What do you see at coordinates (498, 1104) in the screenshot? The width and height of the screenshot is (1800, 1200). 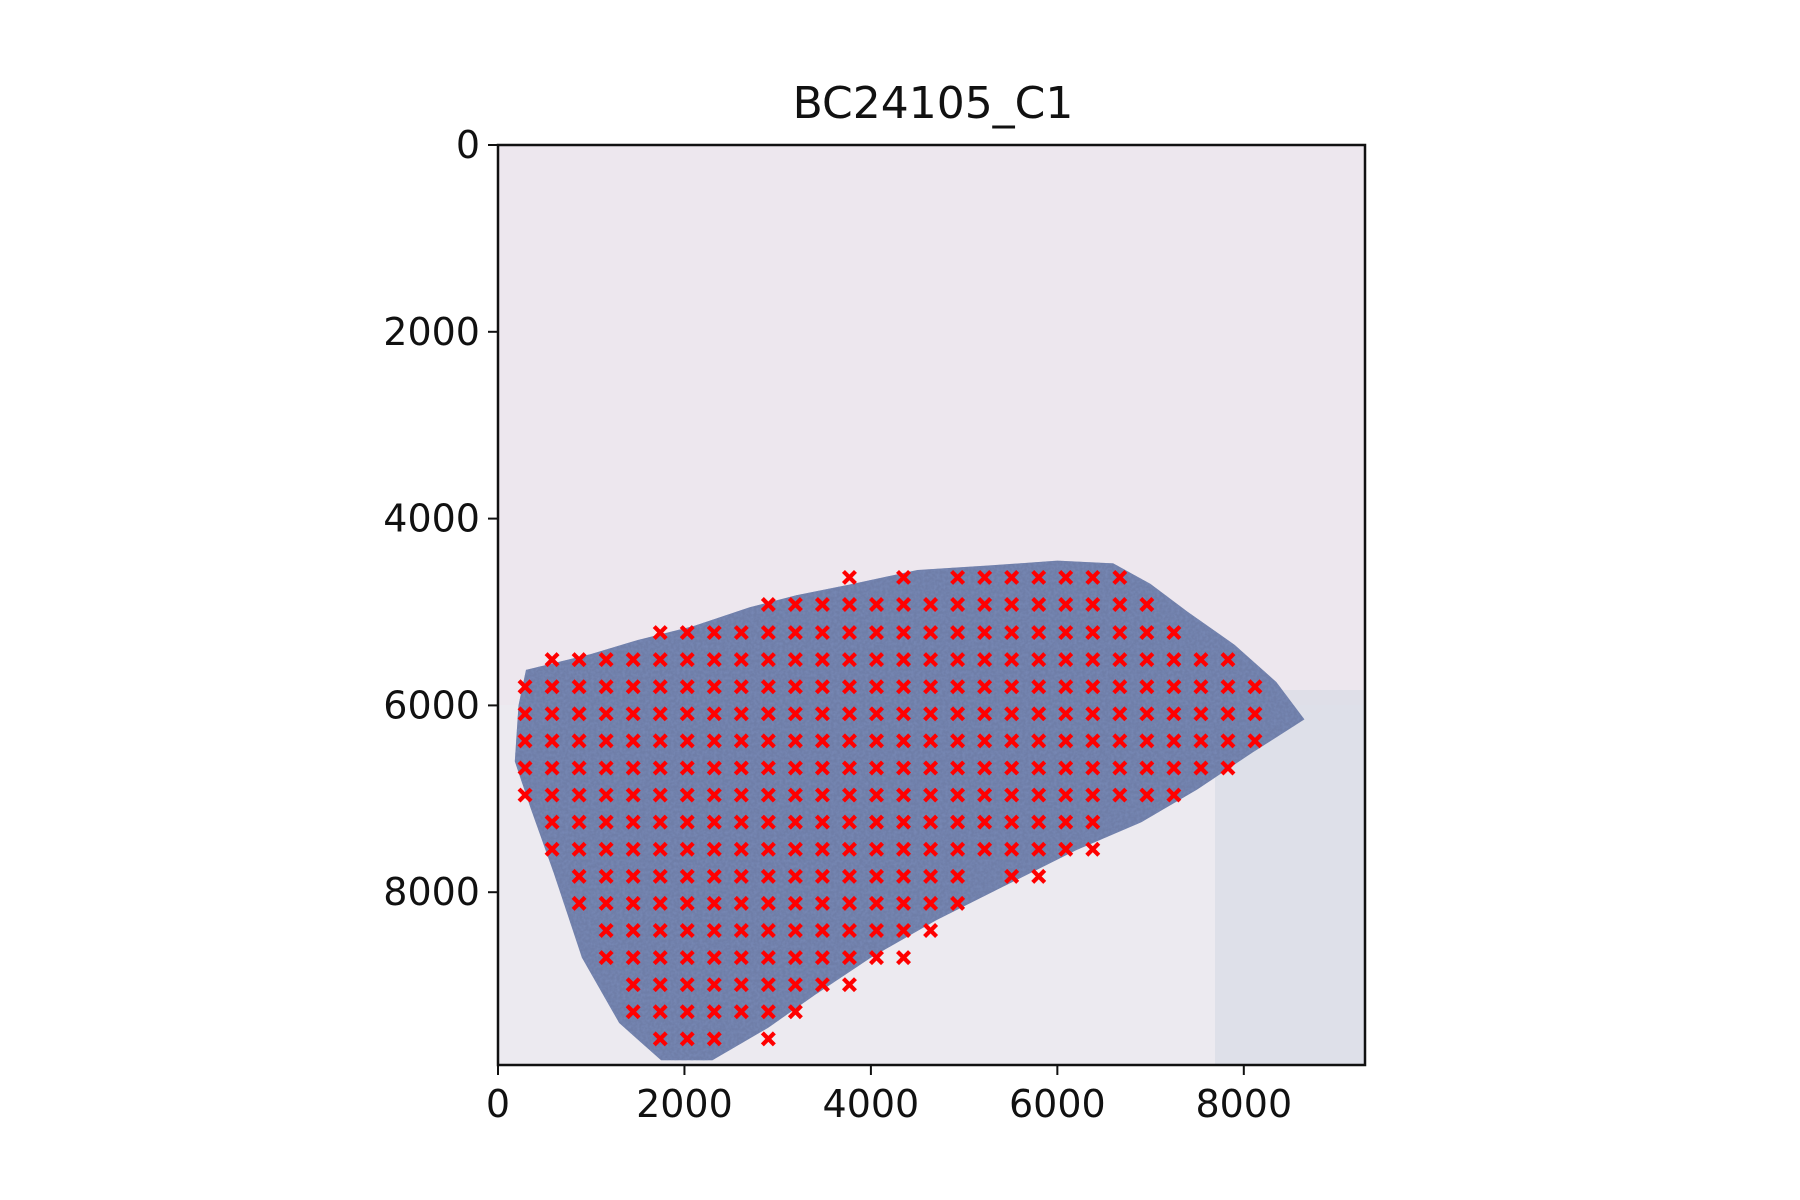 I see `x-tick-label: 0` at bounding box center [498, 1104].